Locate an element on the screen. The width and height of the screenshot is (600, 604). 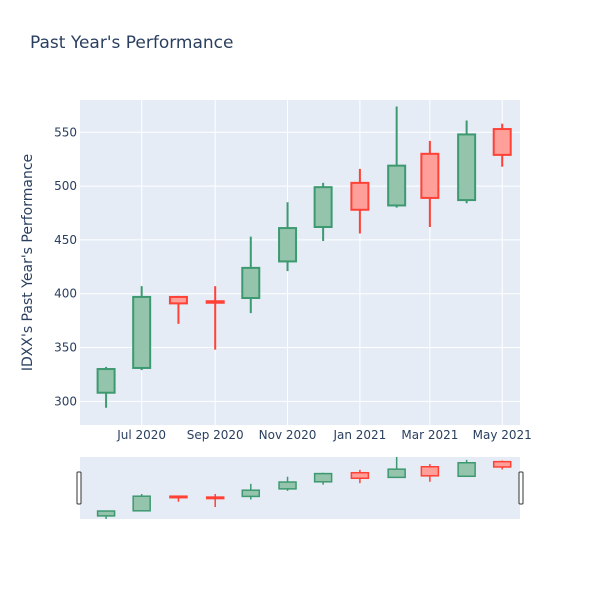
y-tick-label: 550 is located at coordinates (65, 132).